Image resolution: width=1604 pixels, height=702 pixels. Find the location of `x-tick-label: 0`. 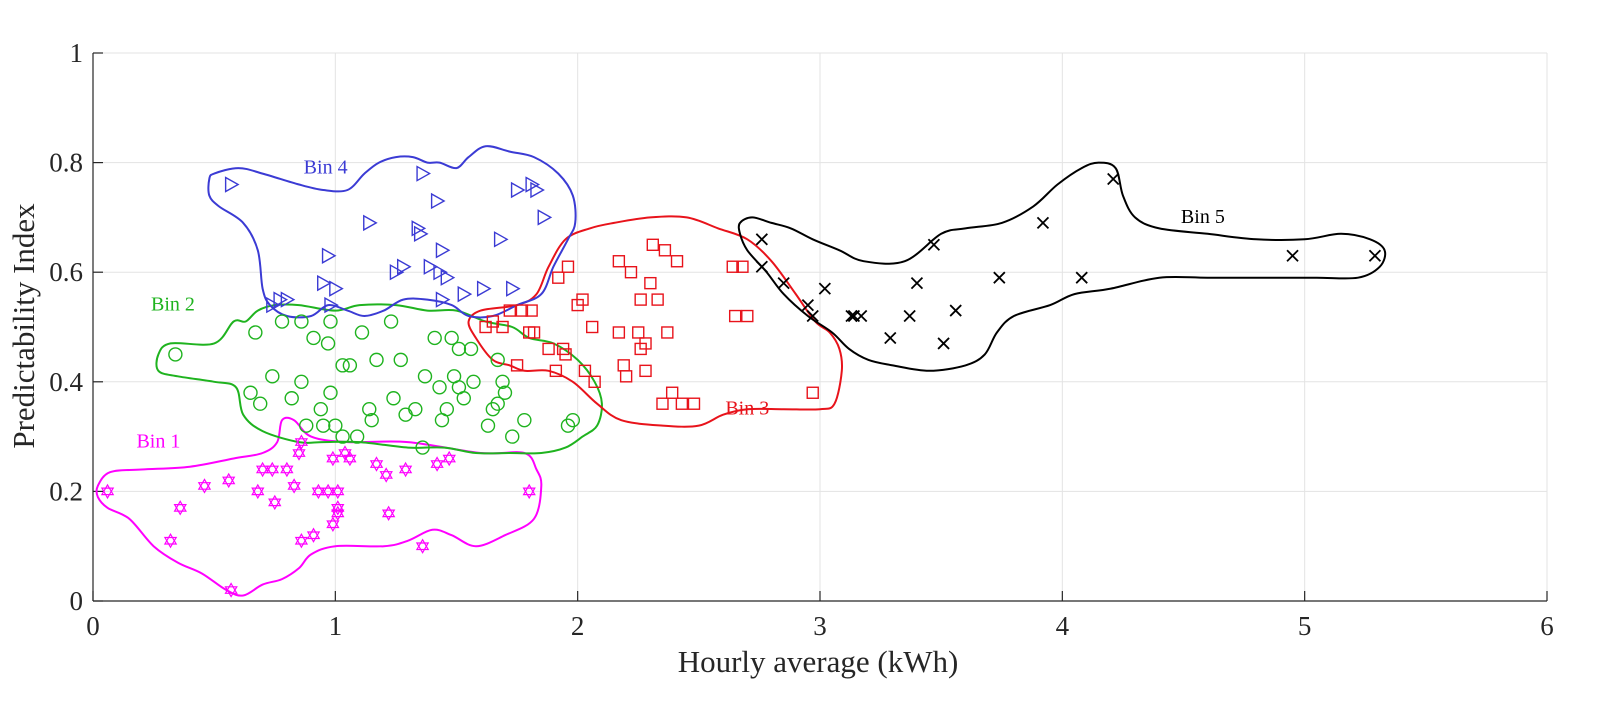

x-tick-label: 0 is located at coordinates (93, 626).